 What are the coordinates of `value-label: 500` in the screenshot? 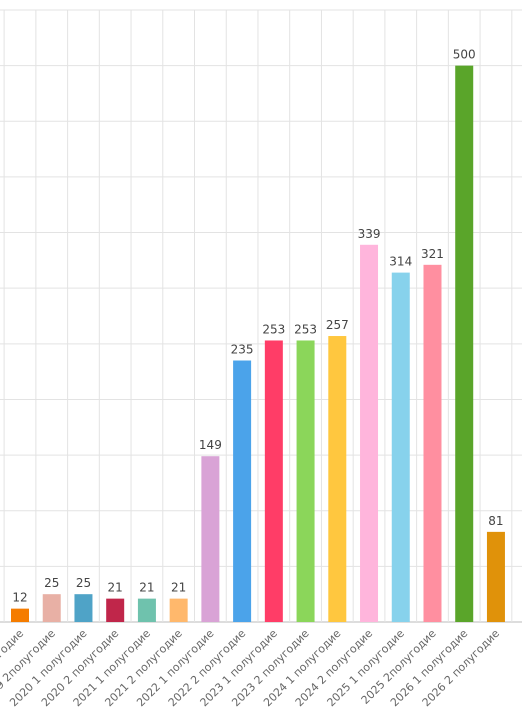 It's located at (464, 55).